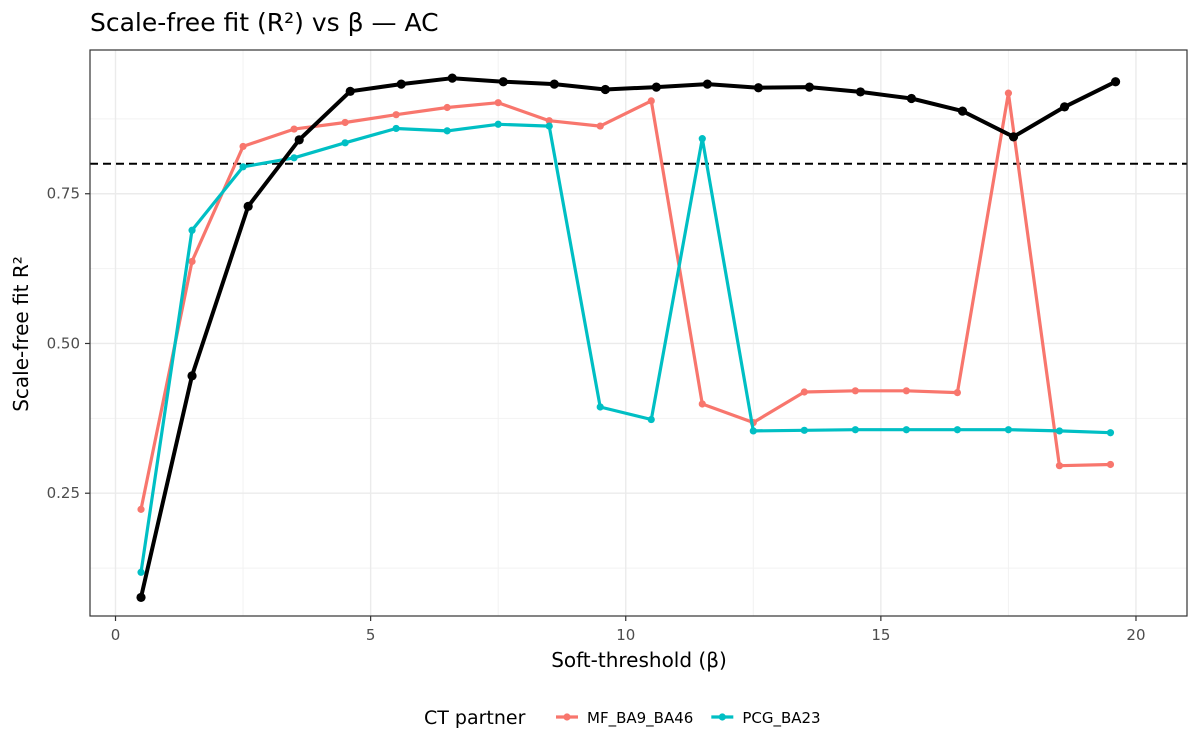  I want to click on x-tick-label: 5, so click(371, 635).